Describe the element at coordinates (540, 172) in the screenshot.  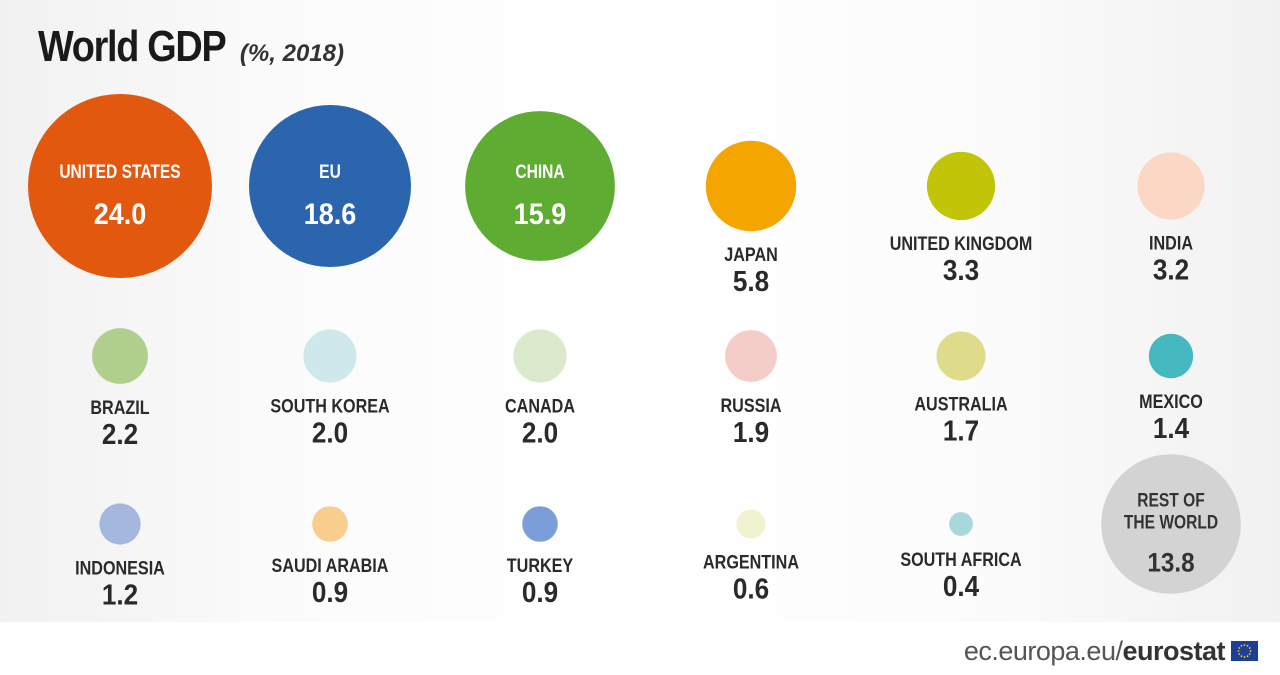
I see `label-china: CHINA` at that location.